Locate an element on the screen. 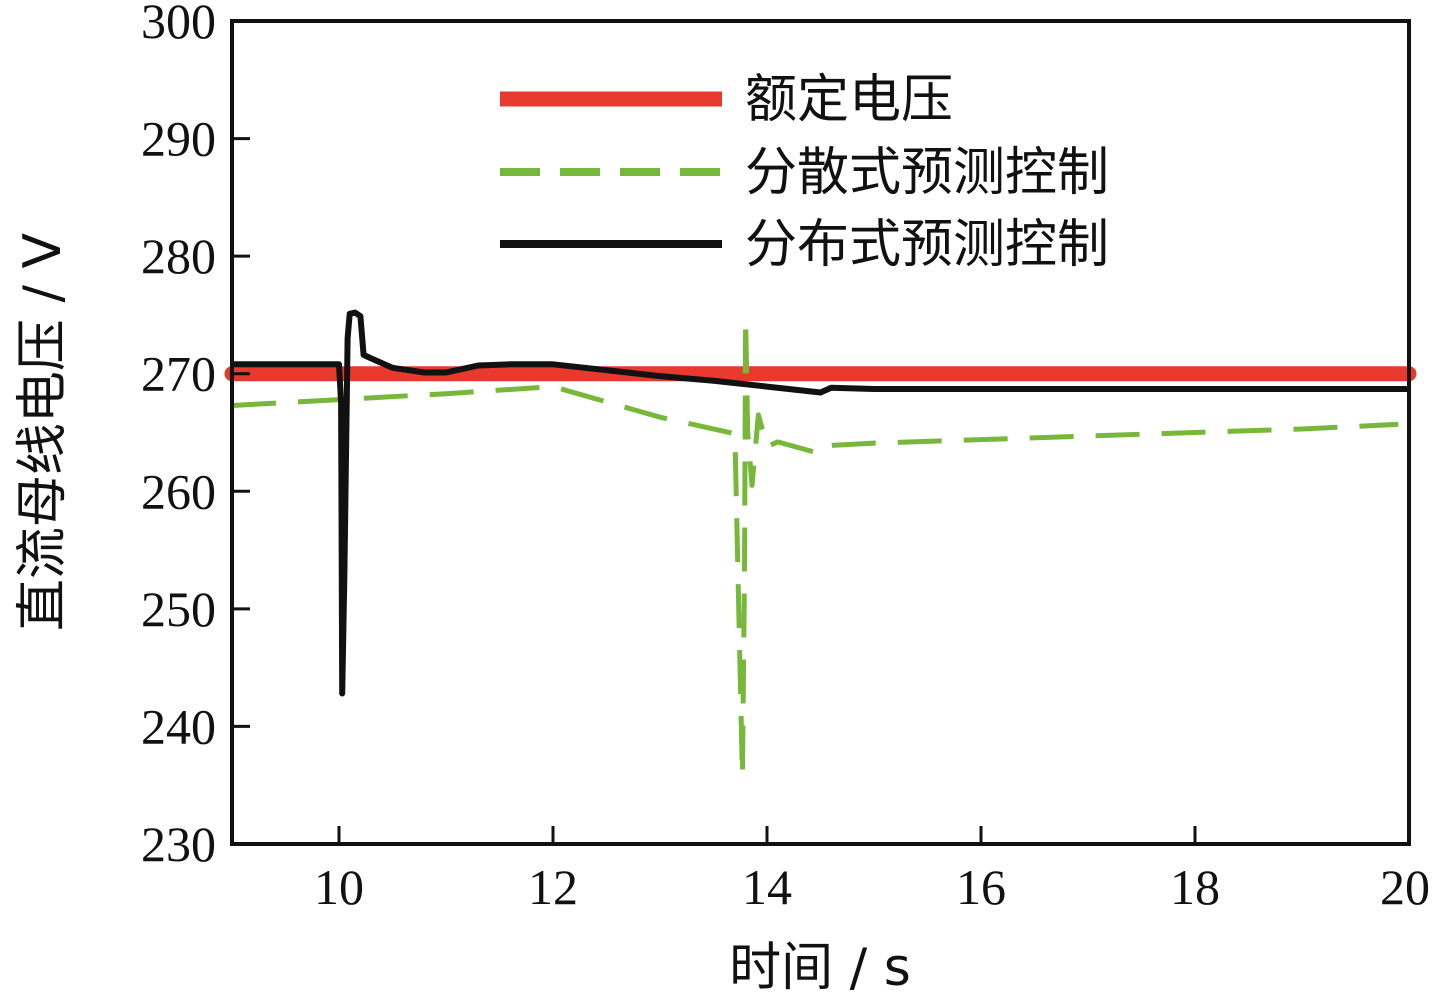 The width and height of the screenshot is (1444, 994). y-tick-label: 250 is located at coordinates (178, 609).